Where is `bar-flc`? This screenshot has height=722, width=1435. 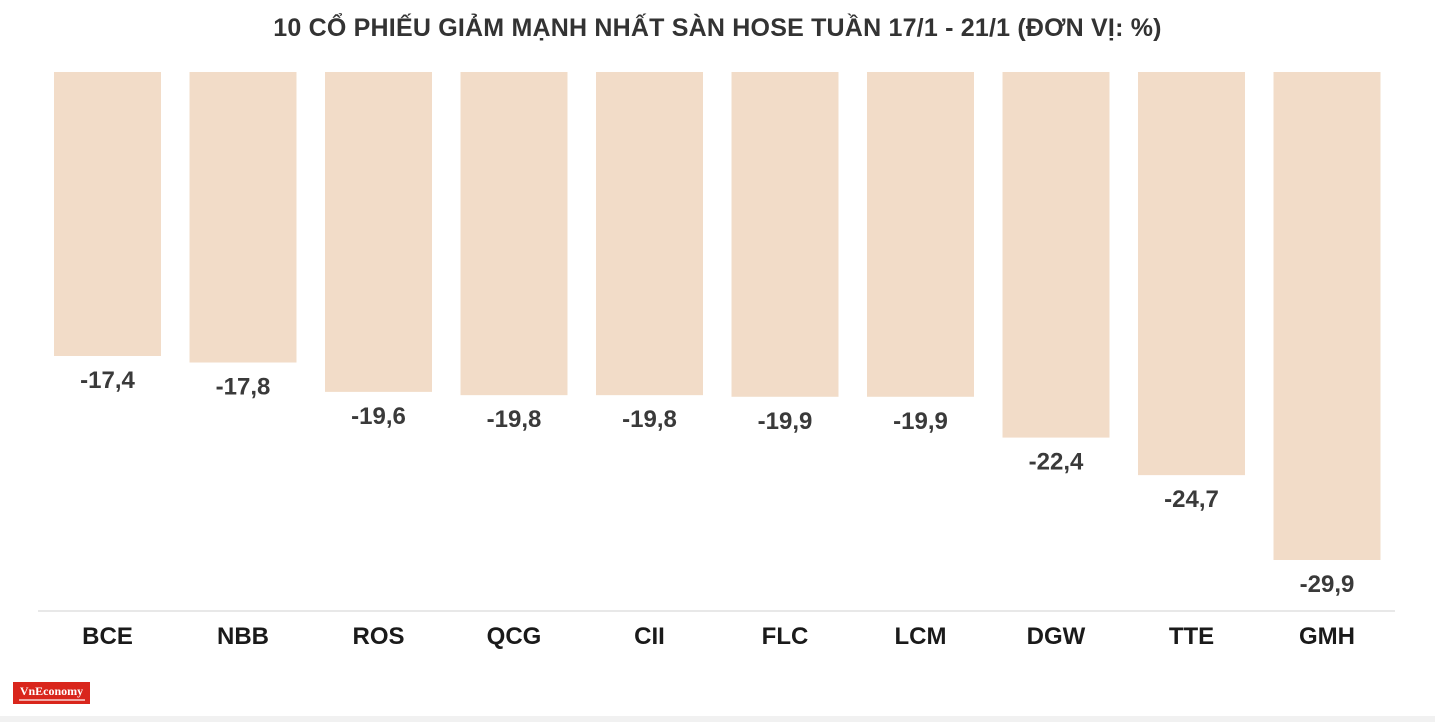 bar-flc is located at coordinates (785, 234).